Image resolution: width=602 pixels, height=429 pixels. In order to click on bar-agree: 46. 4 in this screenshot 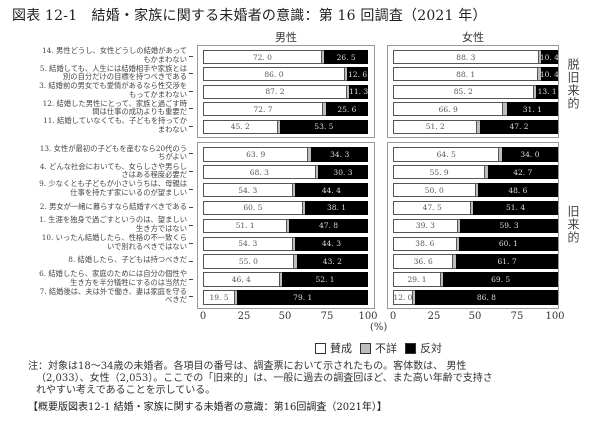, I will do `click(241, 279)`.